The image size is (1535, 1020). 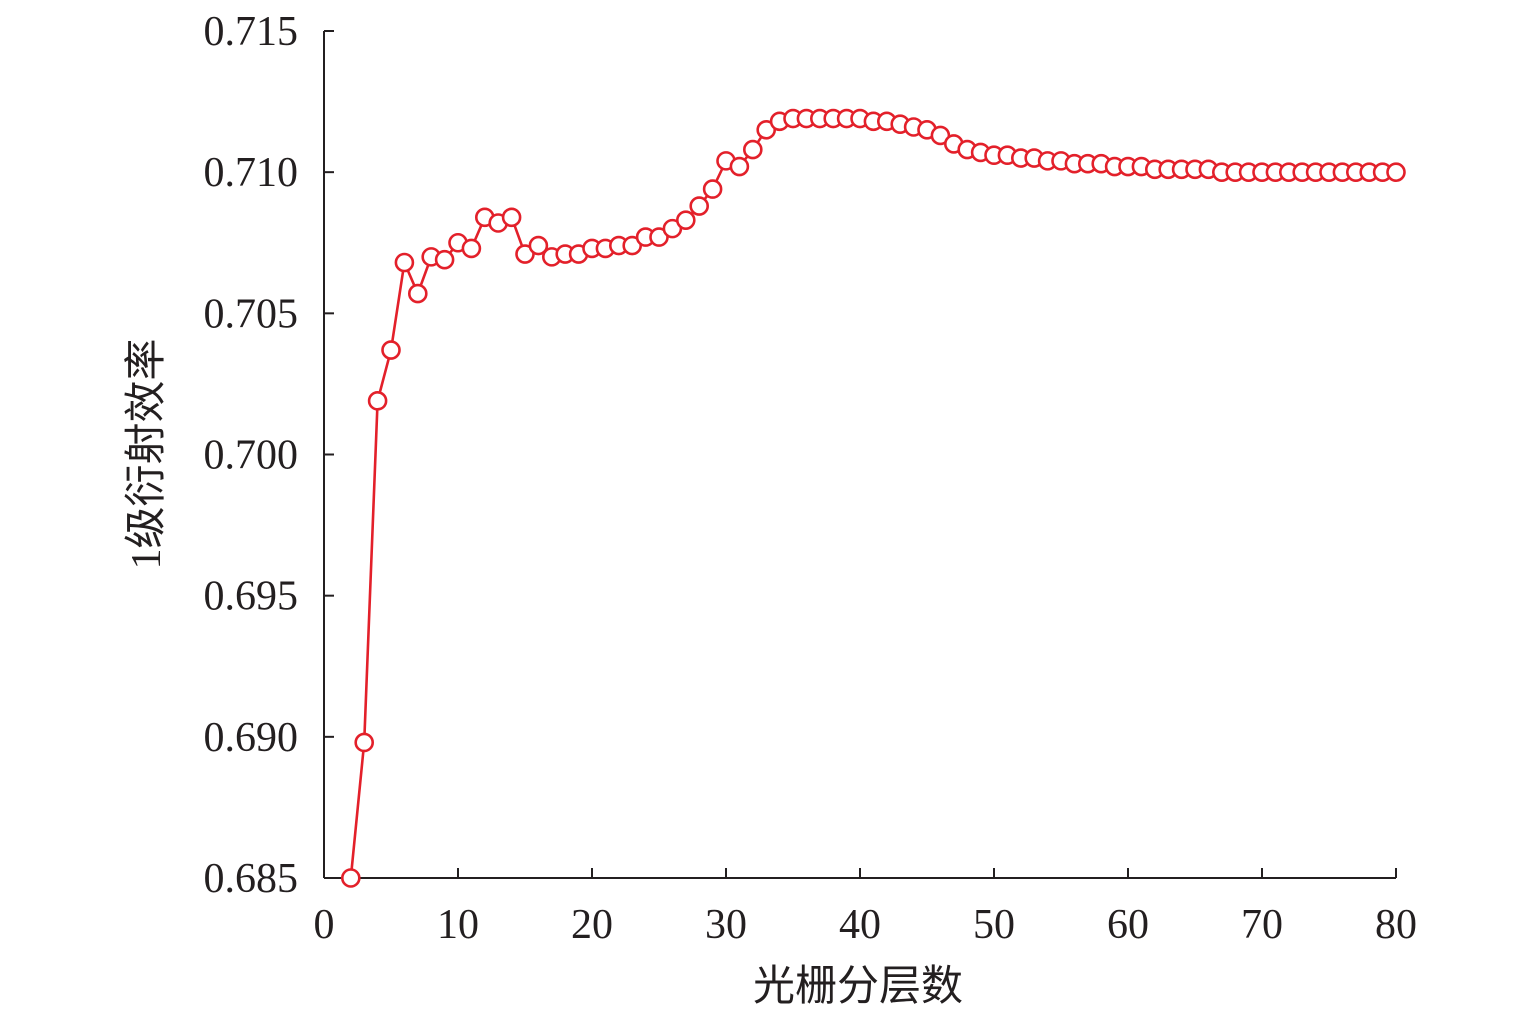 I want to click on x-axis-title: 光栅分层数, so click(x=858, y=987).